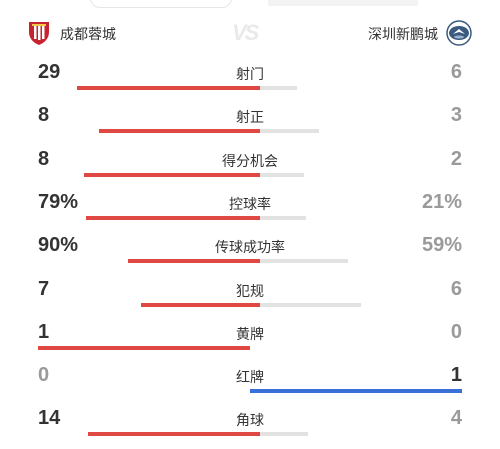 The width and height of the screenshot is (500, 449). I want to click on away-stat-value: 3, so click(456, 115).